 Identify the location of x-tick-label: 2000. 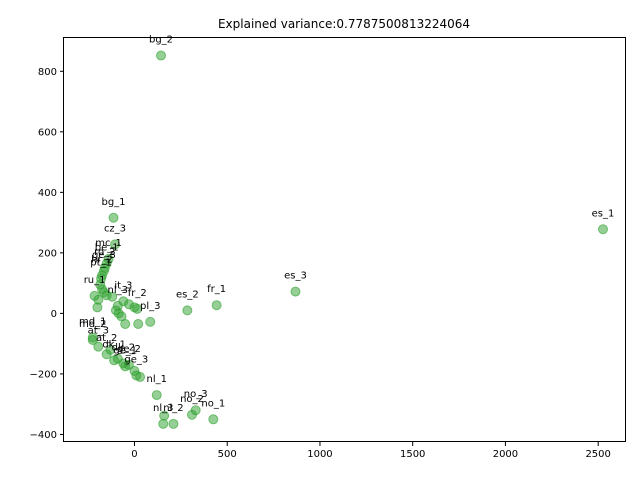
(505, 454).